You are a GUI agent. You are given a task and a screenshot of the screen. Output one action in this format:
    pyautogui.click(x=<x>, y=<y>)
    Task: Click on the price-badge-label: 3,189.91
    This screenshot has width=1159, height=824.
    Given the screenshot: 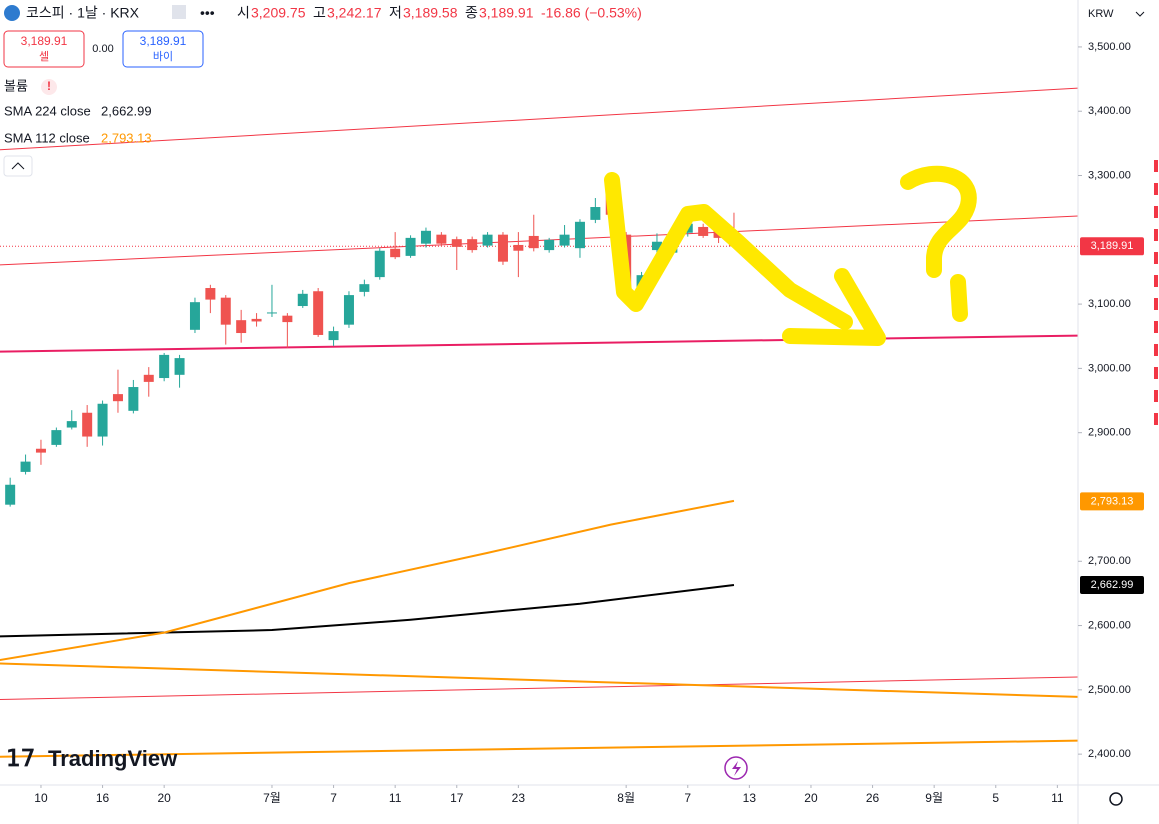 What is the action you would take?
    pyautogui.click(x=1112, y=246)
    